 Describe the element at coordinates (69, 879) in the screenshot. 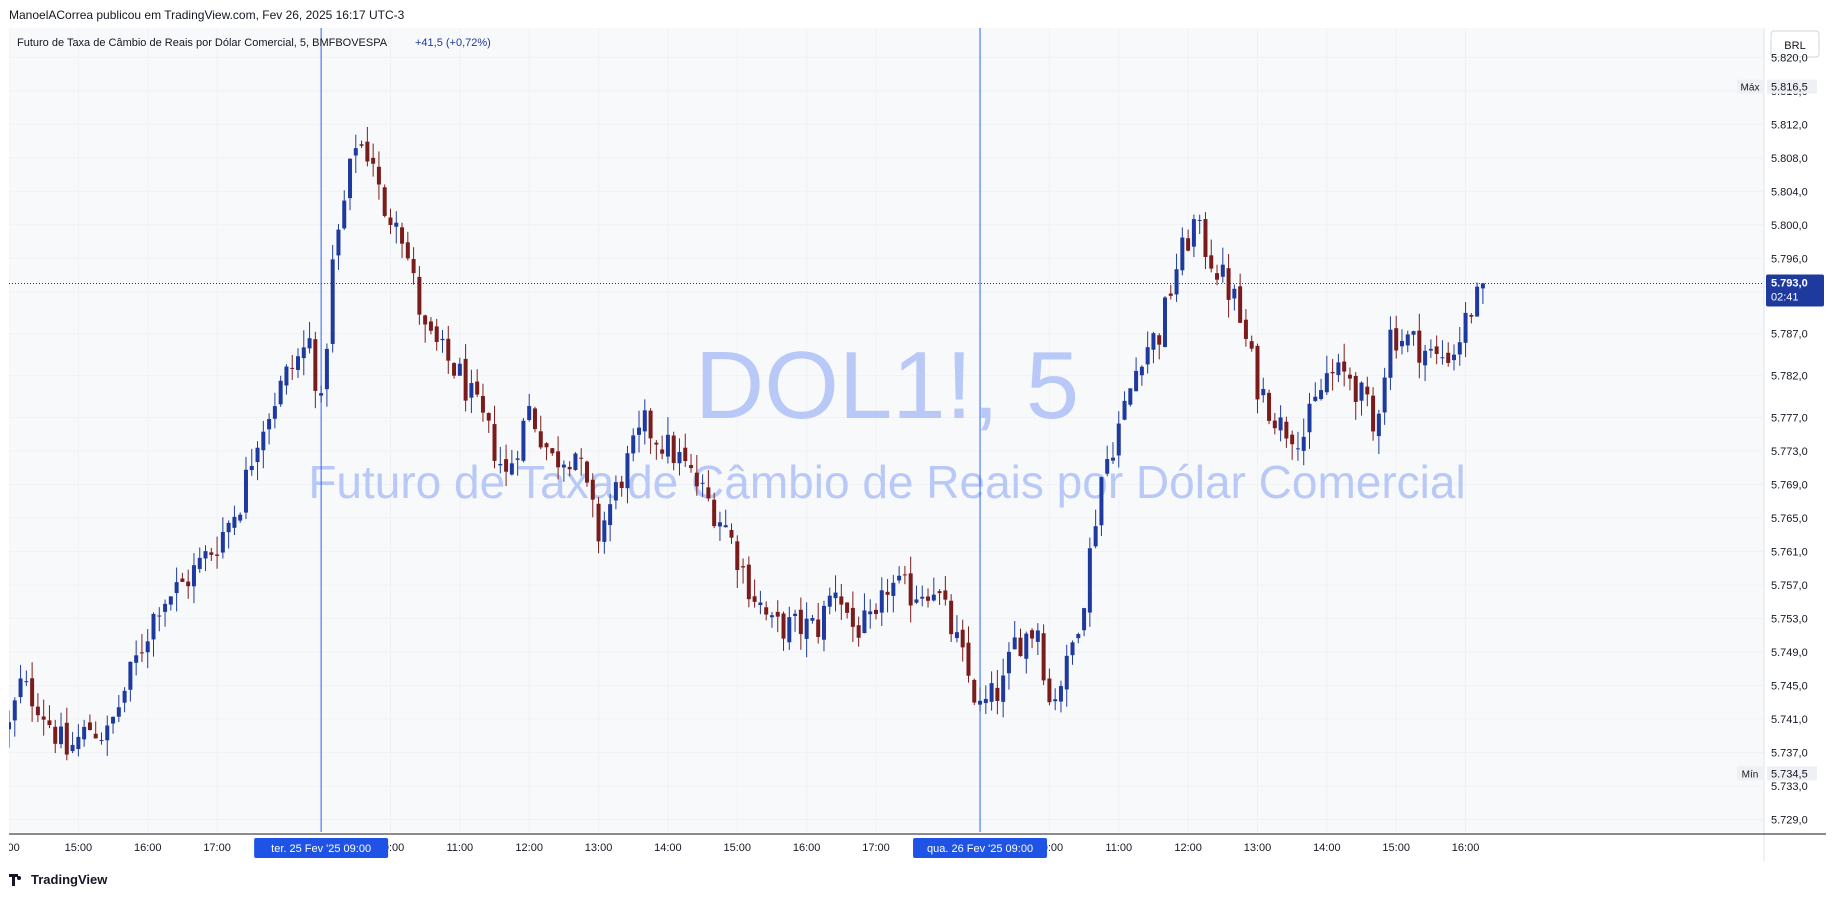

I see `brand-label: TradingView` at that location.